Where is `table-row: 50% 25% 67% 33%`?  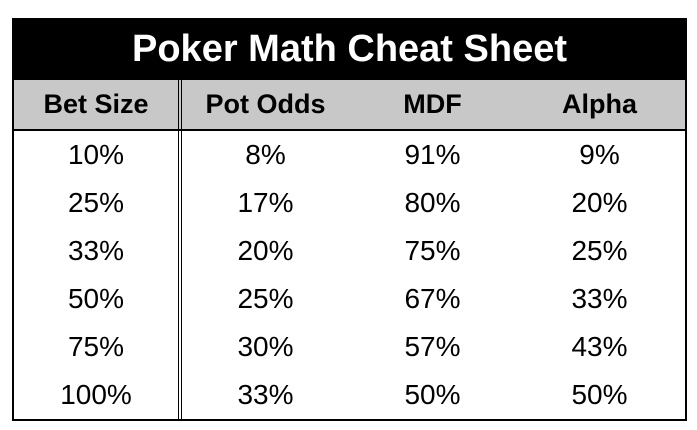
table-row: 50% 25% 67% 33% is located at coordinates (349, 299).